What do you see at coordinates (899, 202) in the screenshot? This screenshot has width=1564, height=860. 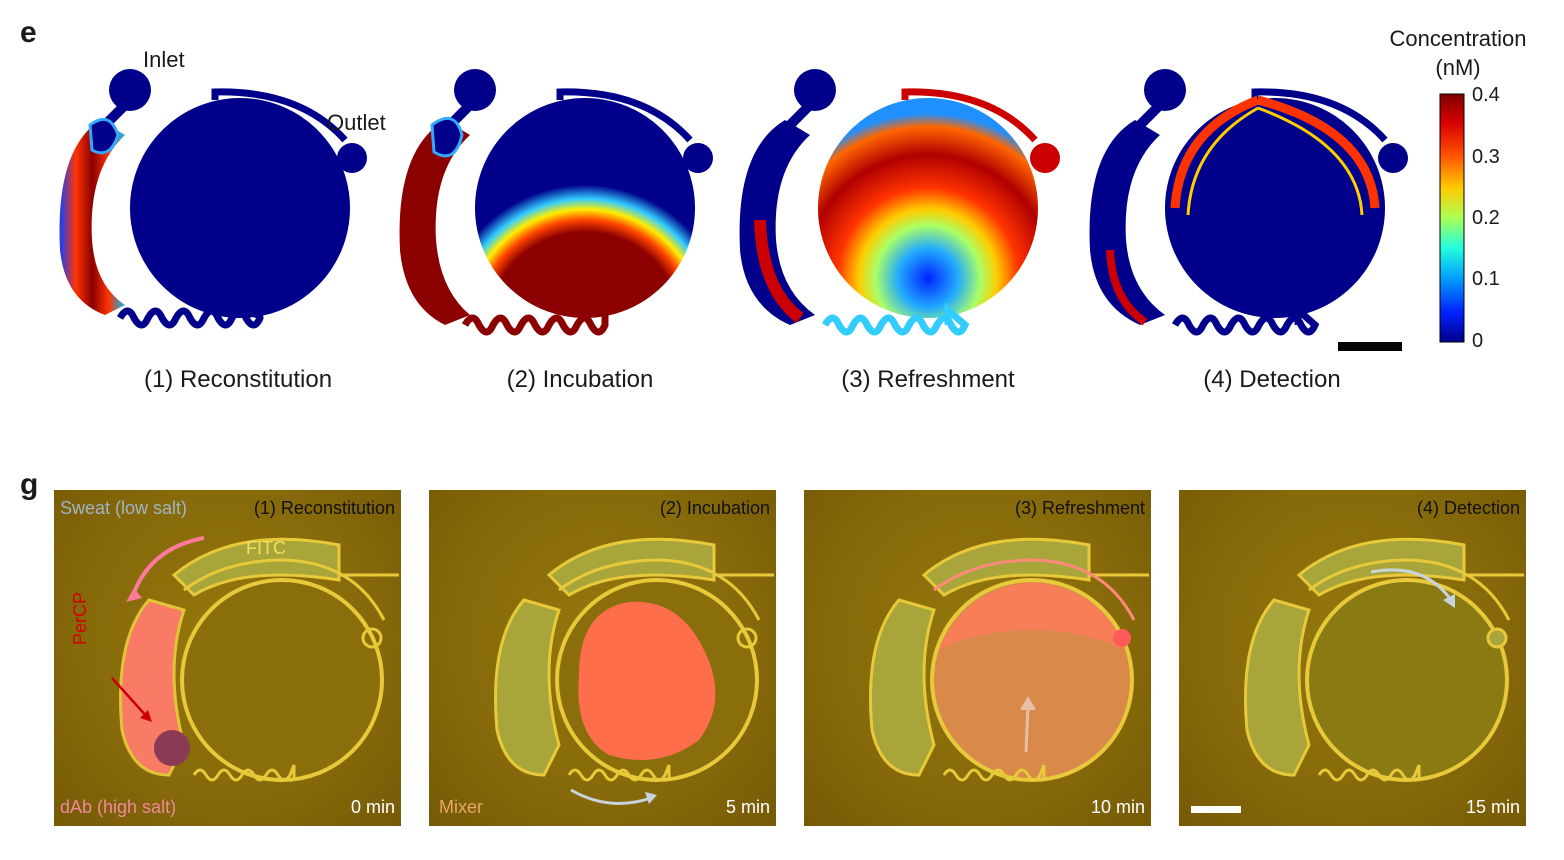 I see `sim-refreshment` at bounding box center [899, 202].